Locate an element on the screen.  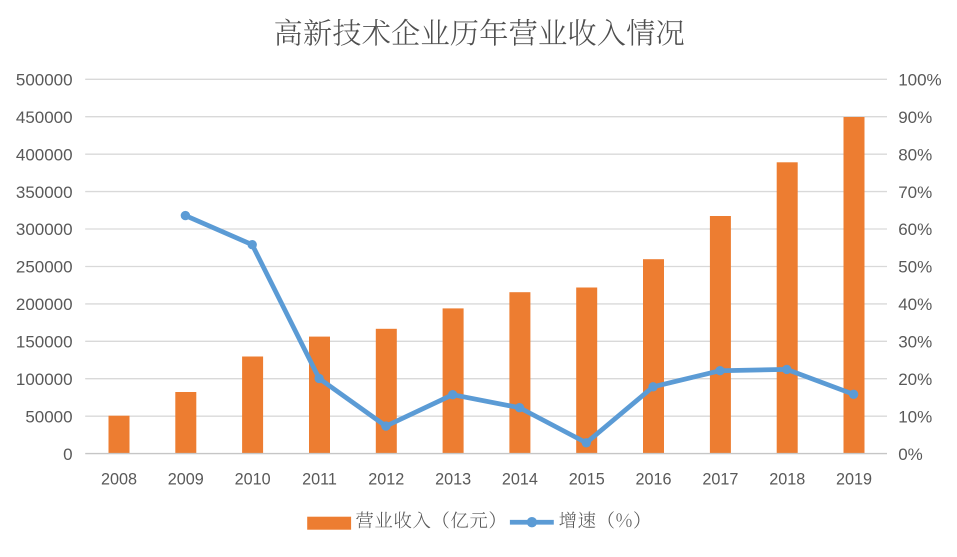
svg-text: 2019 is located at coordinates (854, 479).